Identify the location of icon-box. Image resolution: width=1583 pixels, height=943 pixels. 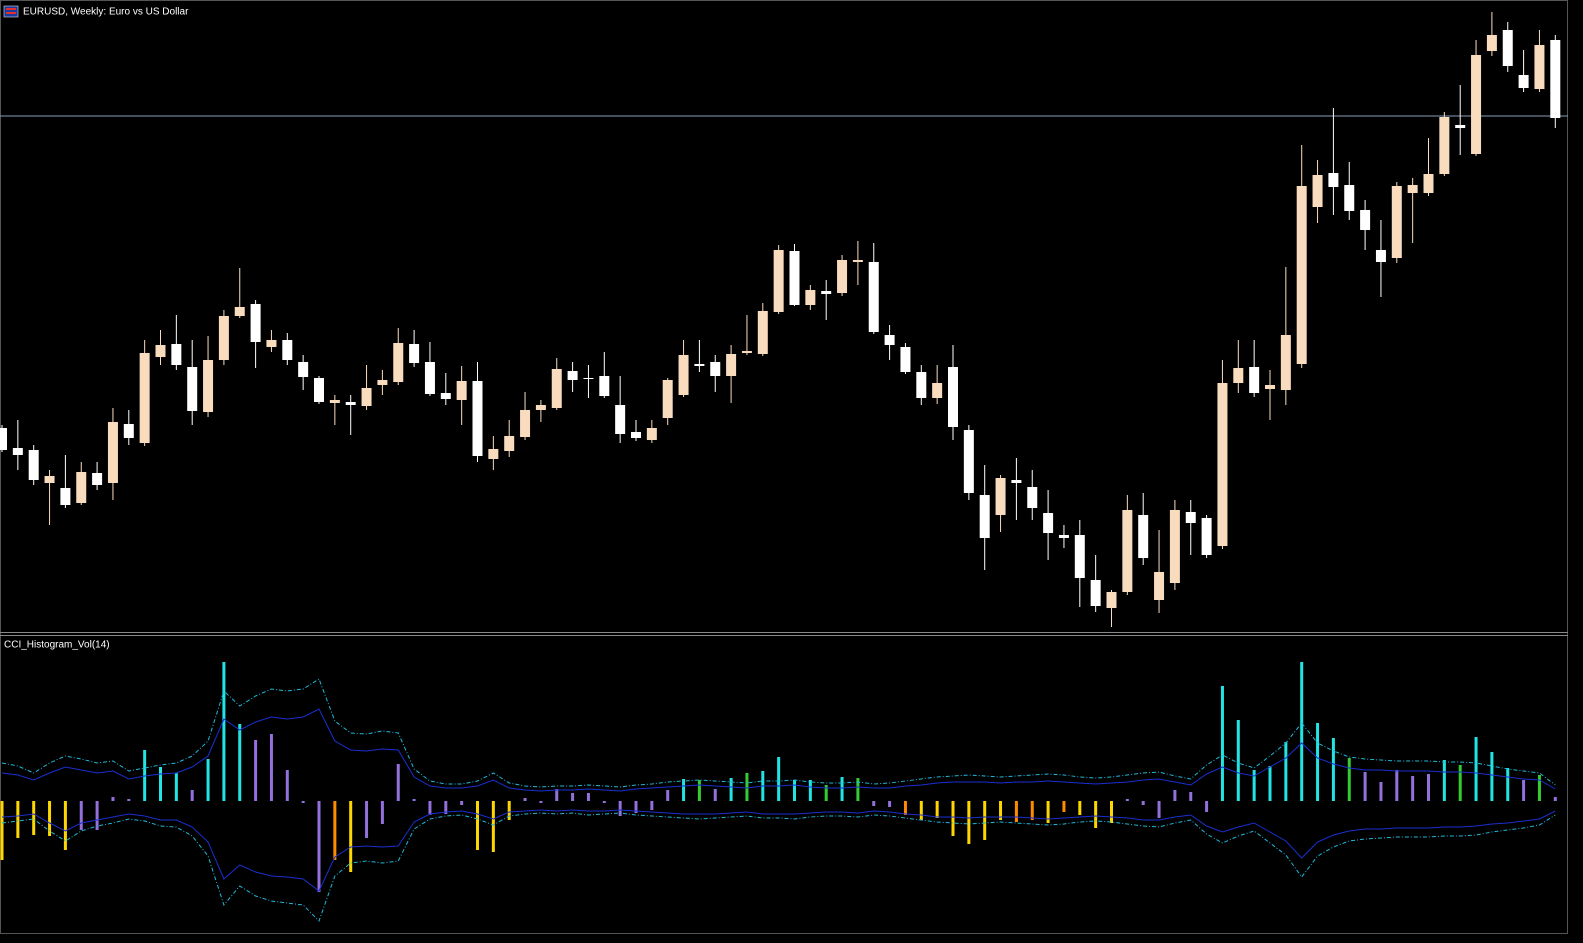
(11, 11).